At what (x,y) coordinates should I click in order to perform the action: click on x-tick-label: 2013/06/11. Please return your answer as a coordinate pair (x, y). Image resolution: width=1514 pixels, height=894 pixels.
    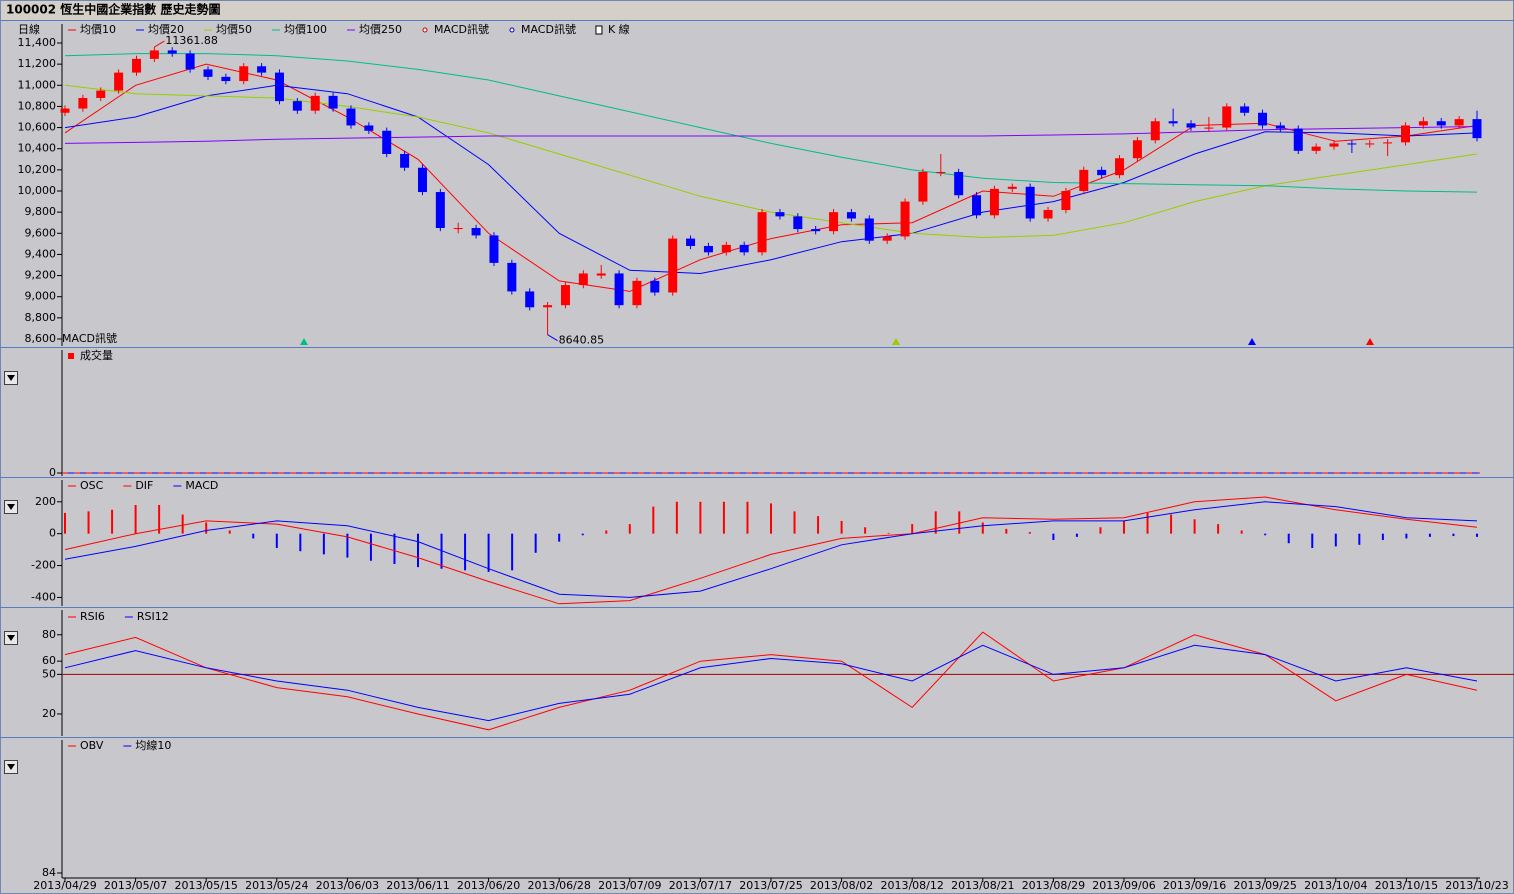
    Looking at the image, I should click on (417, 885).